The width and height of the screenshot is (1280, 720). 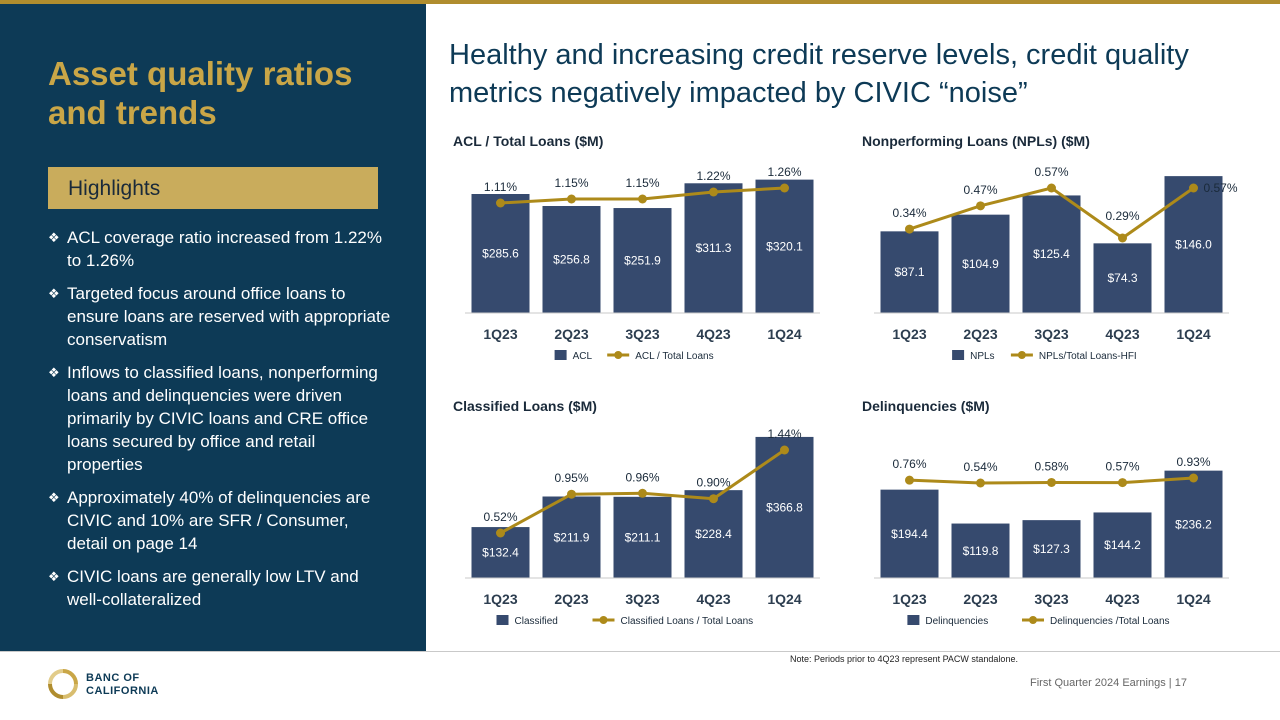 What do you see at coordinates (909, 272) in the screenshot?
I see `bar-value-label: $87.1` at bounding box center [909, 272].